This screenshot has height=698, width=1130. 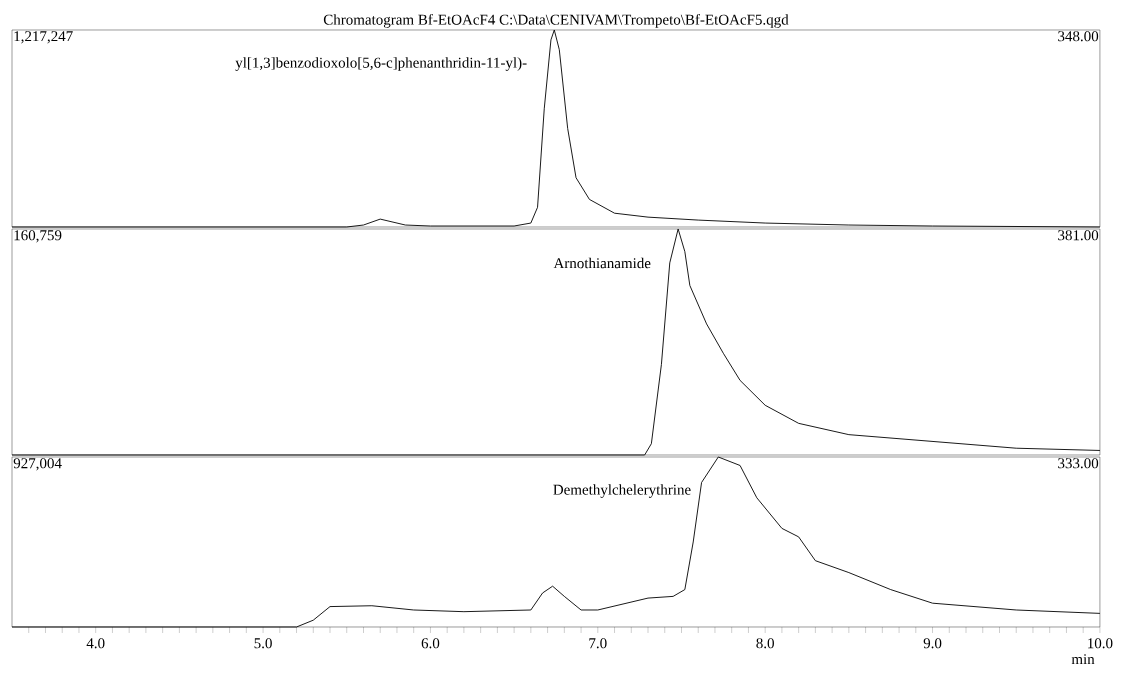 What do you see at coordinates (932, 643) in the screenshot?
I see `x-tick-label: 9.0` at bounding box center [932, 643].